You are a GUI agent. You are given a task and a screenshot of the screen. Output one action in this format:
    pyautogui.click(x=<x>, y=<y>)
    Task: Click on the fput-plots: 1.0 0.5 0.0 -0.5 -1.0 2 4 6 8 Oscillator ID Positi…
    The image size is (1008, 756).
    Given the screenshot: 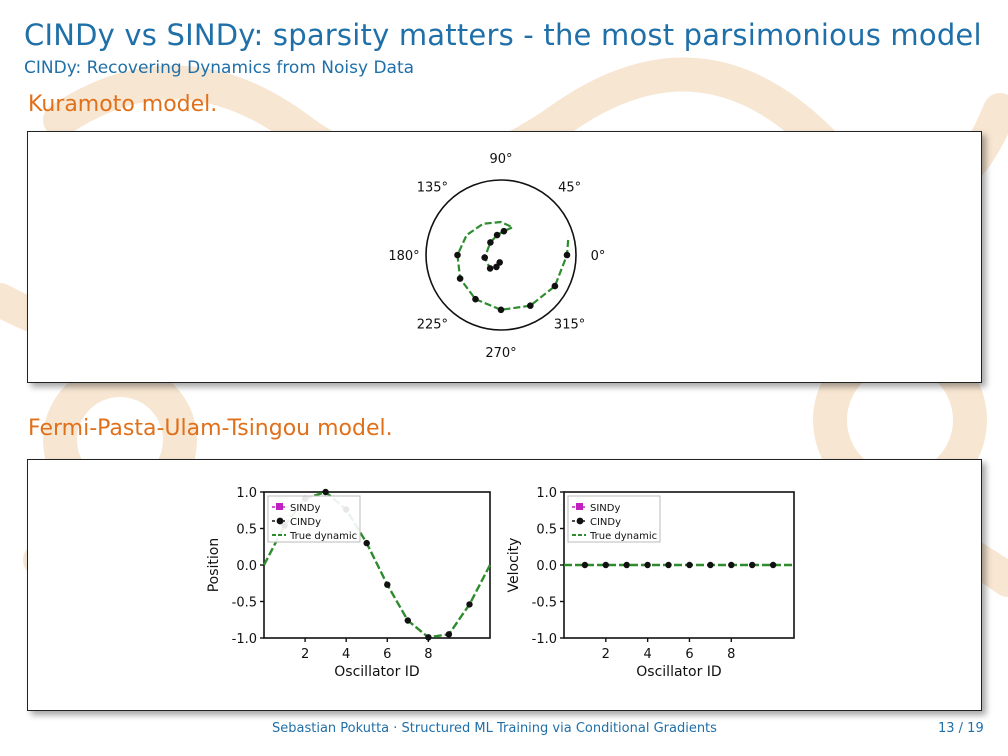 What is the action you would take?
    pyautogui.click(x=500, y=583)
    